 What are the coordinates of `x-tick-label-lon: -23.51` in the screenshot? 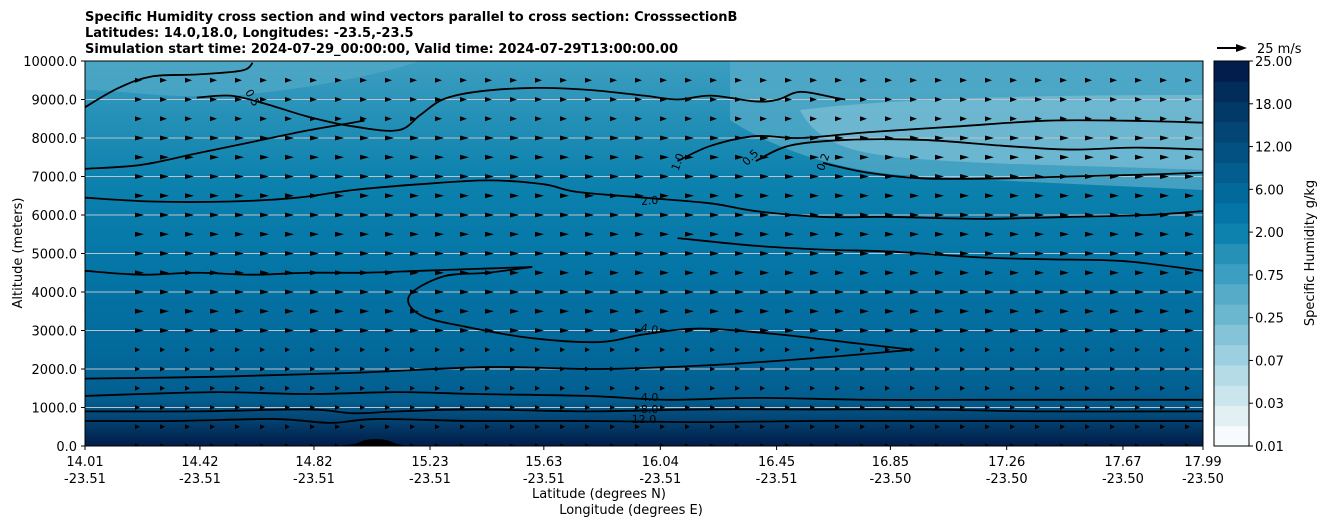 It's located at (777, 479).